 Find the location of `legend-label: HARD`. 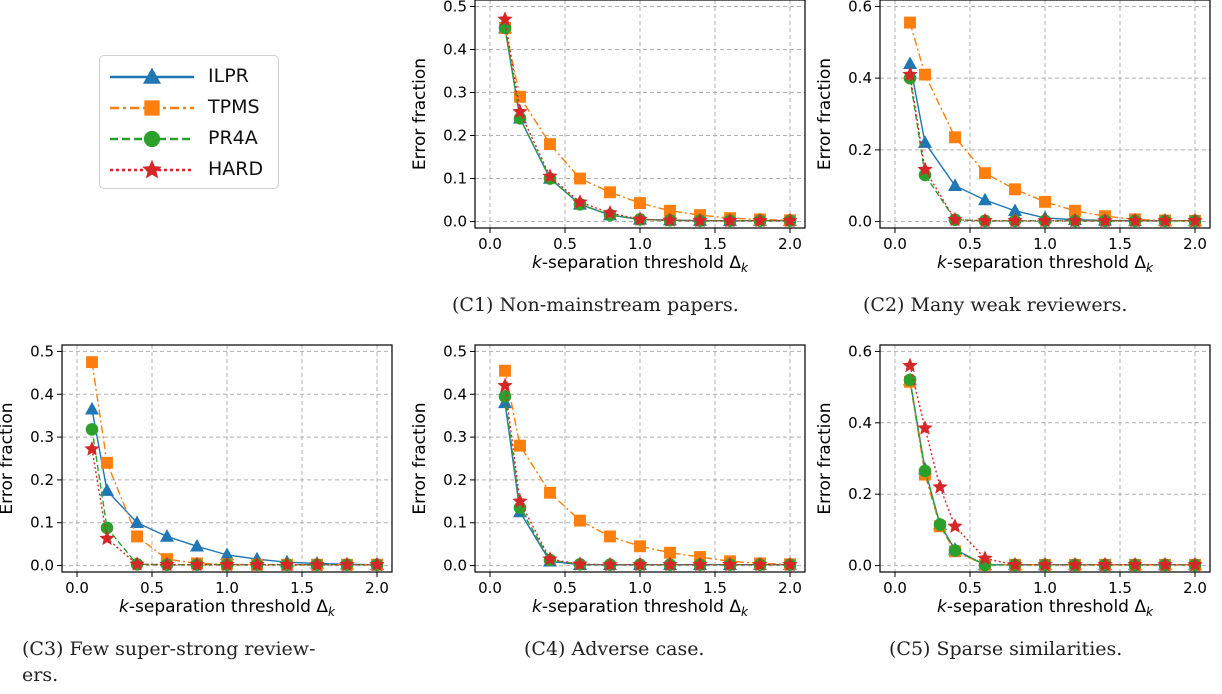

legend-label: HARD is located at coordinates (236, 169).